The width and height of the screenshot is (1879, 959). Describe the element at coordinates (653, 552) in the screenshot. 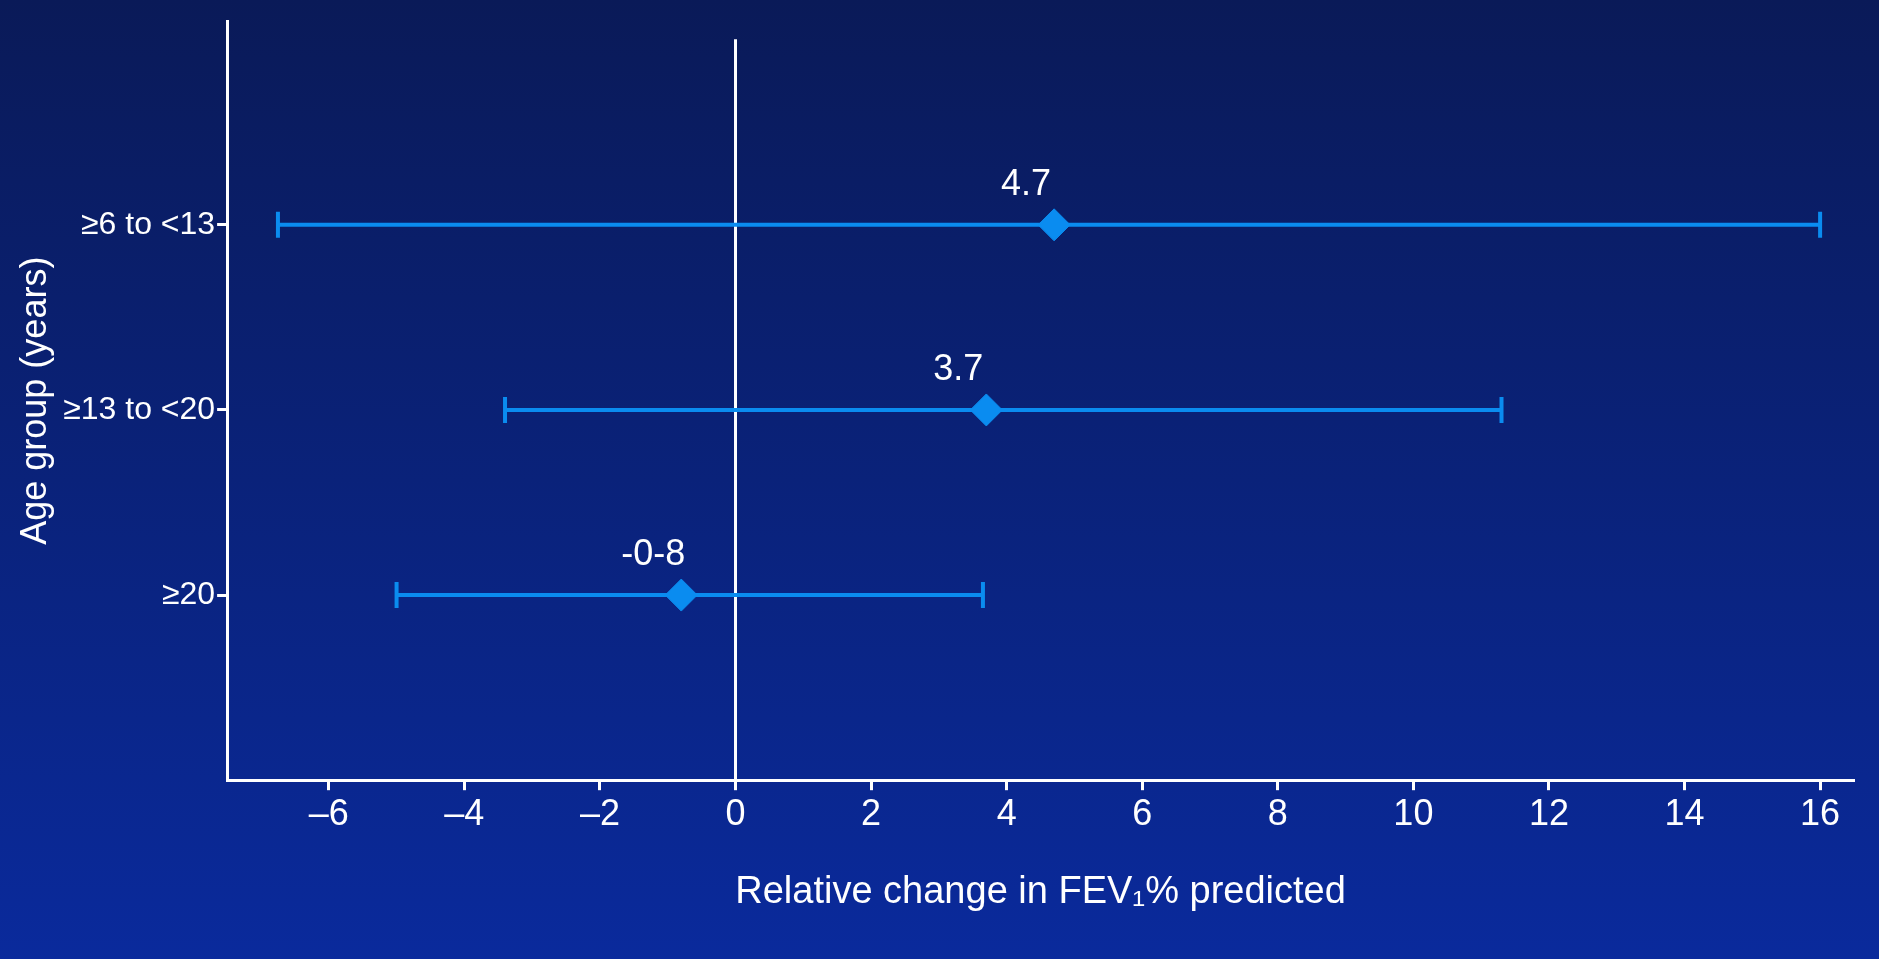

I see `data-label: -0-8` at that location.